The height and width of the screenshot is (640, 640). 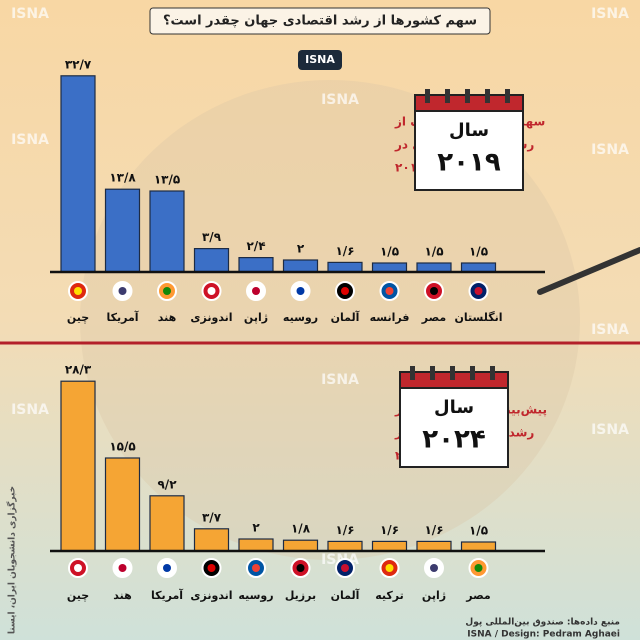 What do you see at coordinates (122, 447) in the screenshot?
I see `value-label: ۱۵/۵` at bounding box center [122, 447].